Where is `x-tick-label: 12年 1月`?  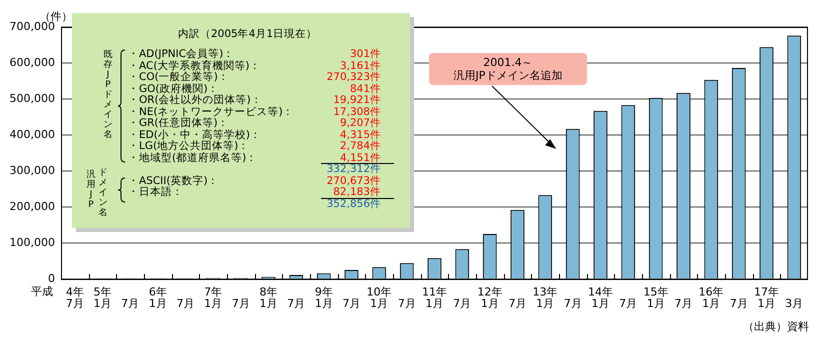 x-tick-label: 12年 1月 is located at coordinates (489, 298).